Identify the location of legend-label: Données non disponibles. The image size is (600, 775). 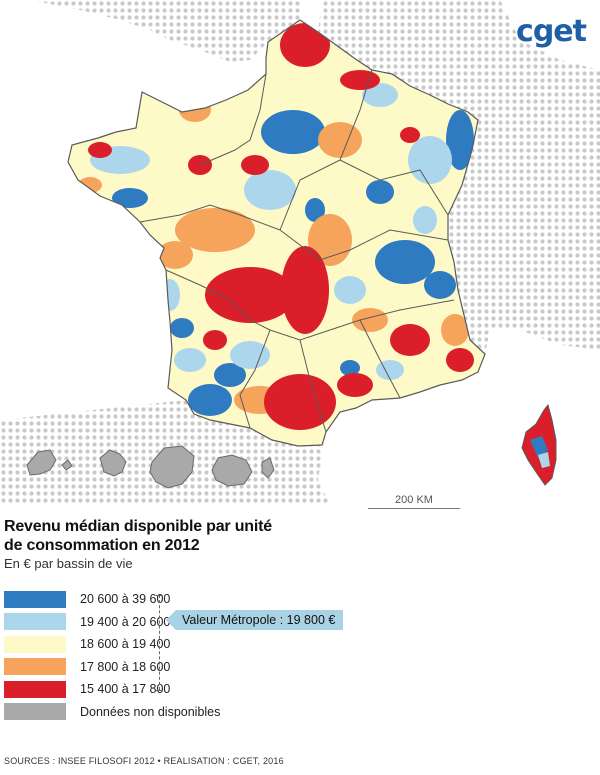
(150, 711).